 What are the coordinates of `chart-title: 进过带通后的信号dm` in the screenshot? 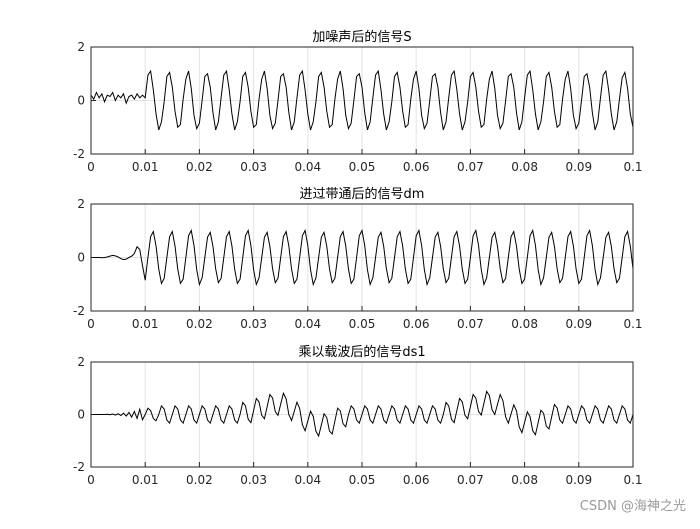 It's located at (362, 194).